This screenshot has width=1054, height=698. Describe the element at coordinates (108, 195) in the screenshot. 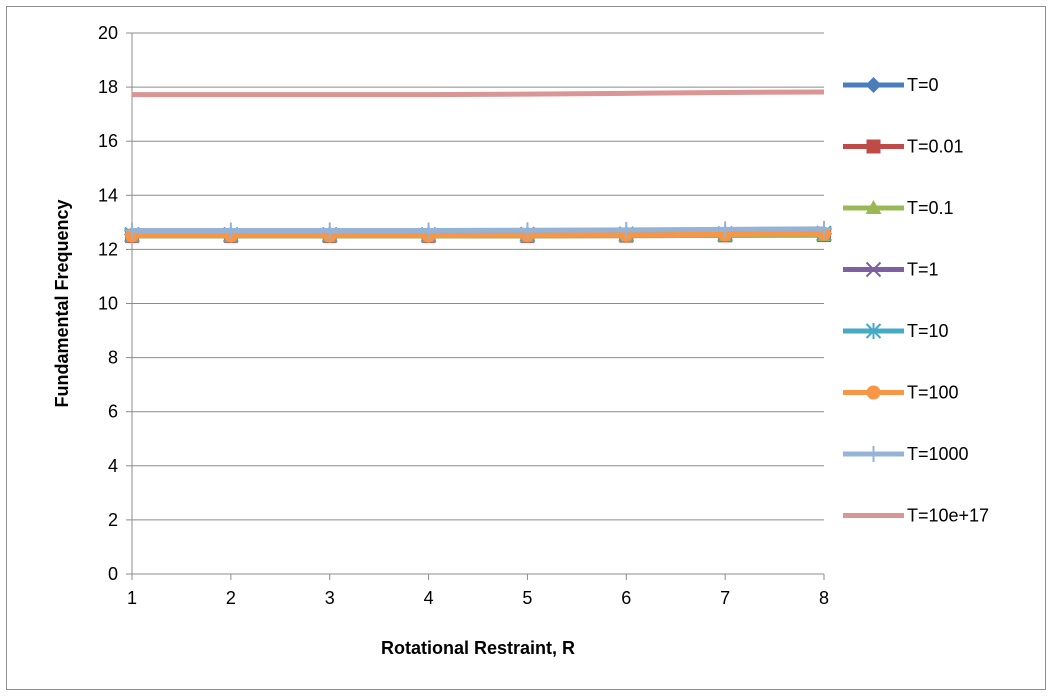

I see `y-tick-label: 14` at that location.